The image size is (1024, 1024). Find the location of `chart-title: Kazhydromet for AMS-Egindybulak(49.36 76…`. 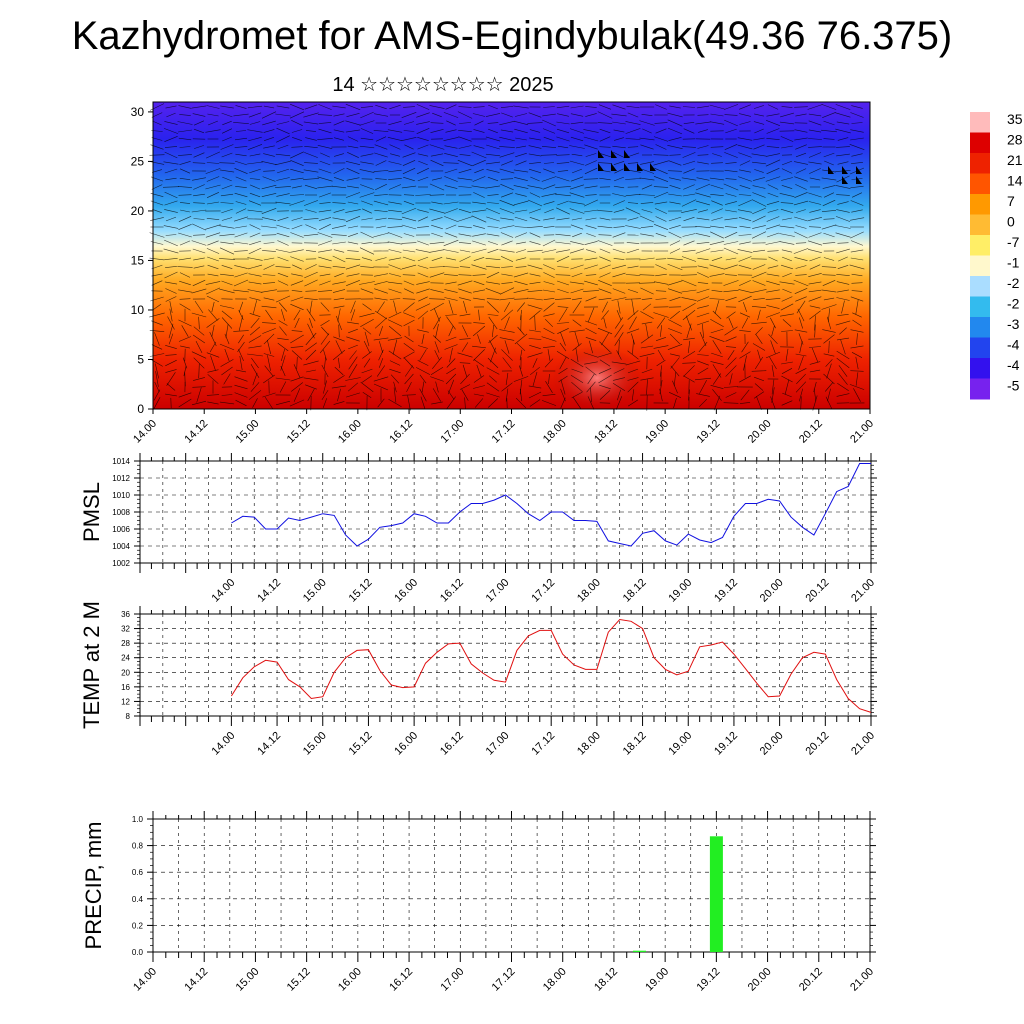

chart-title: Kazhydromet for AMS-Egindybulak(49.36 76… is located at coordinates (512, 36).